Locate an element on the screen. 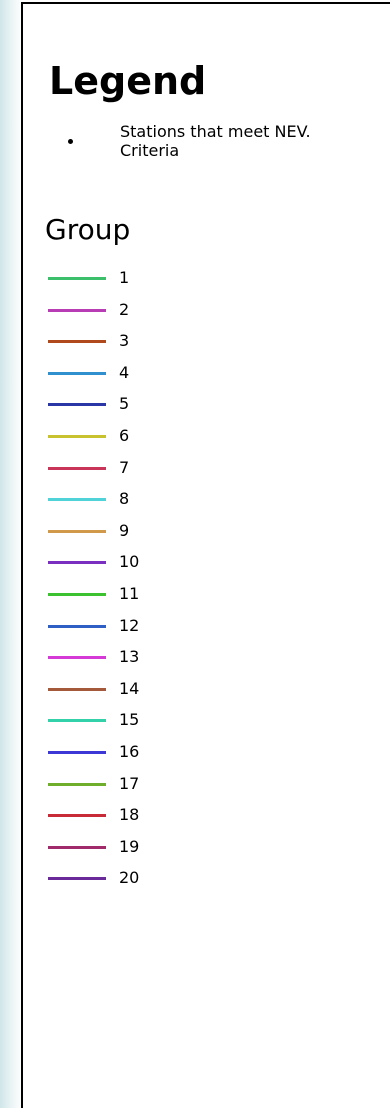 This screenshot has width=390, height=1108. legend-item-group-1: 1 is located at coordinates (148, 278).